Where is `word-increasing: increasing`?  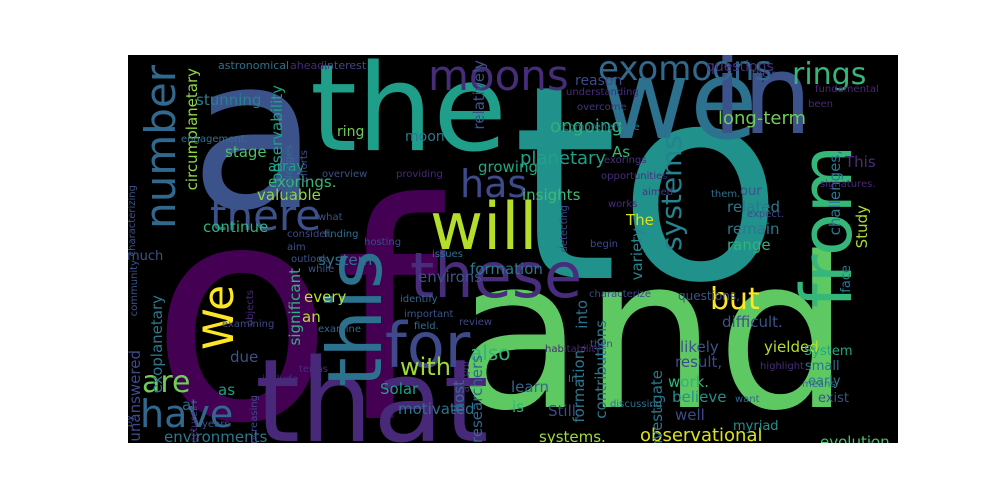
word-increasing: increasing is located at coordinates (254, 419).